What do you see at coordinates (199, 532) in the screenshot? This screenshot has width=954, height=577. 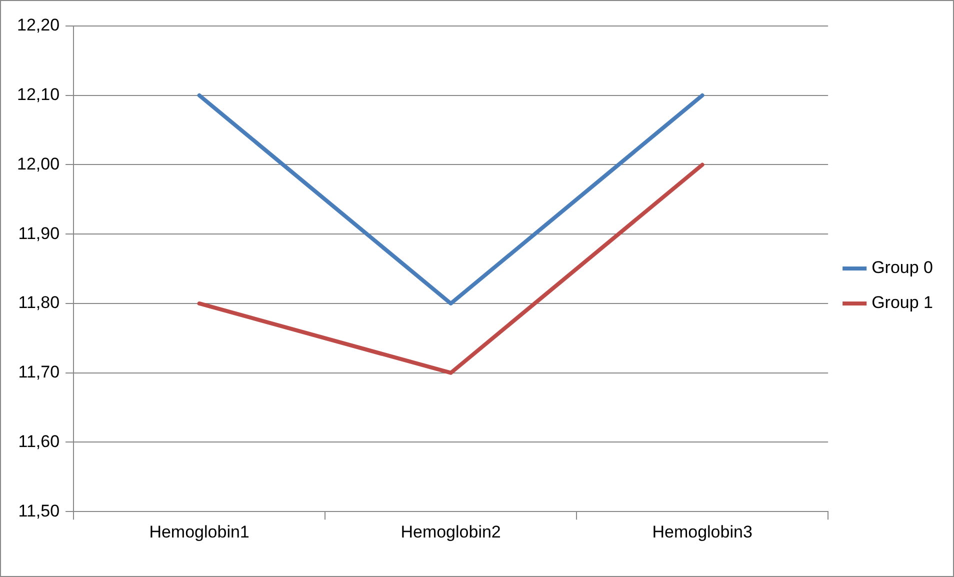 I see `x-tick-label: Hemoglobin1` at bounding box center [199, 532].